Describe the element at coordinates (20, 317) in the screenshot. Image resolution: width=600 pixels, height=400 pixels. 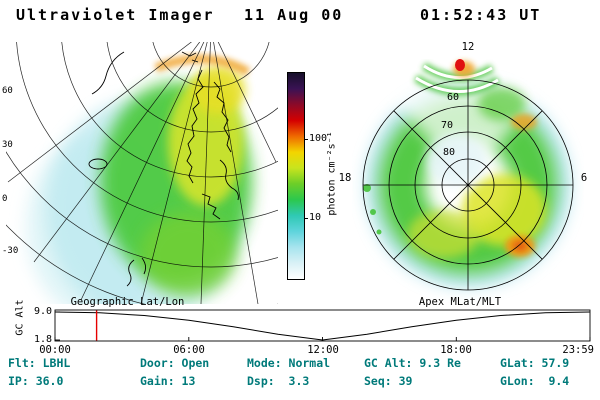
I see `gc-alt-ylabel: GC Alt` at that location.